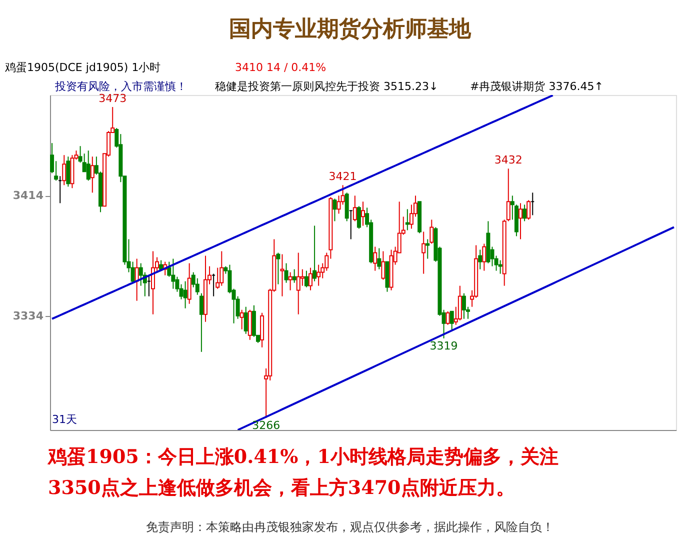  Describe the element at coordinates (280, 67) in the screenshot. I see `chart-subtitle: 3410 14 / 0.41%` at that location.